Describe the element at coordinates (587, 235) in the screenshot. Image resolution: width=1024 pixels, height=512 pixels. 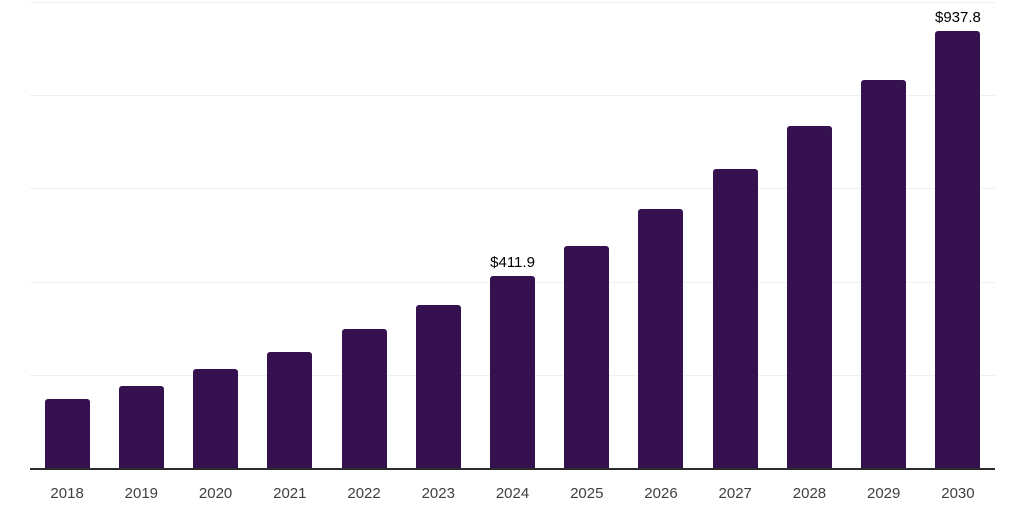
I see `bar-slot-2025` at that location.